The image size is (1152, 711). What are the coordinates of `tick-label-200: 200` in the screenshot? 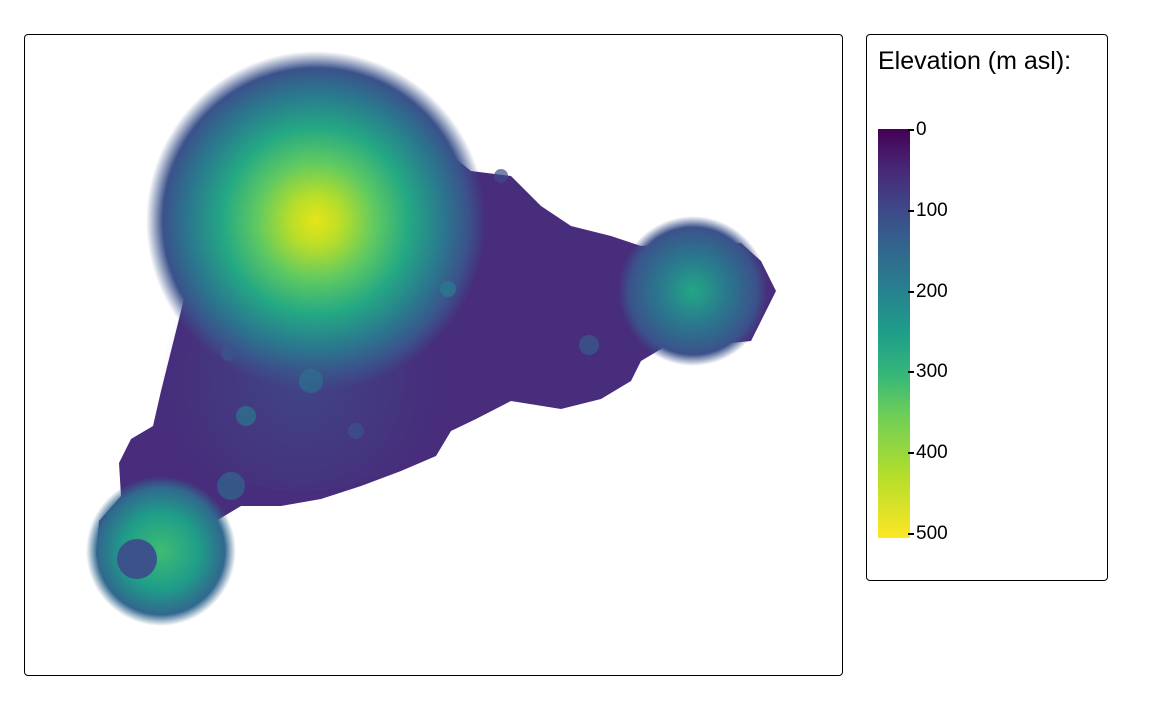 It's located at (932, 291).